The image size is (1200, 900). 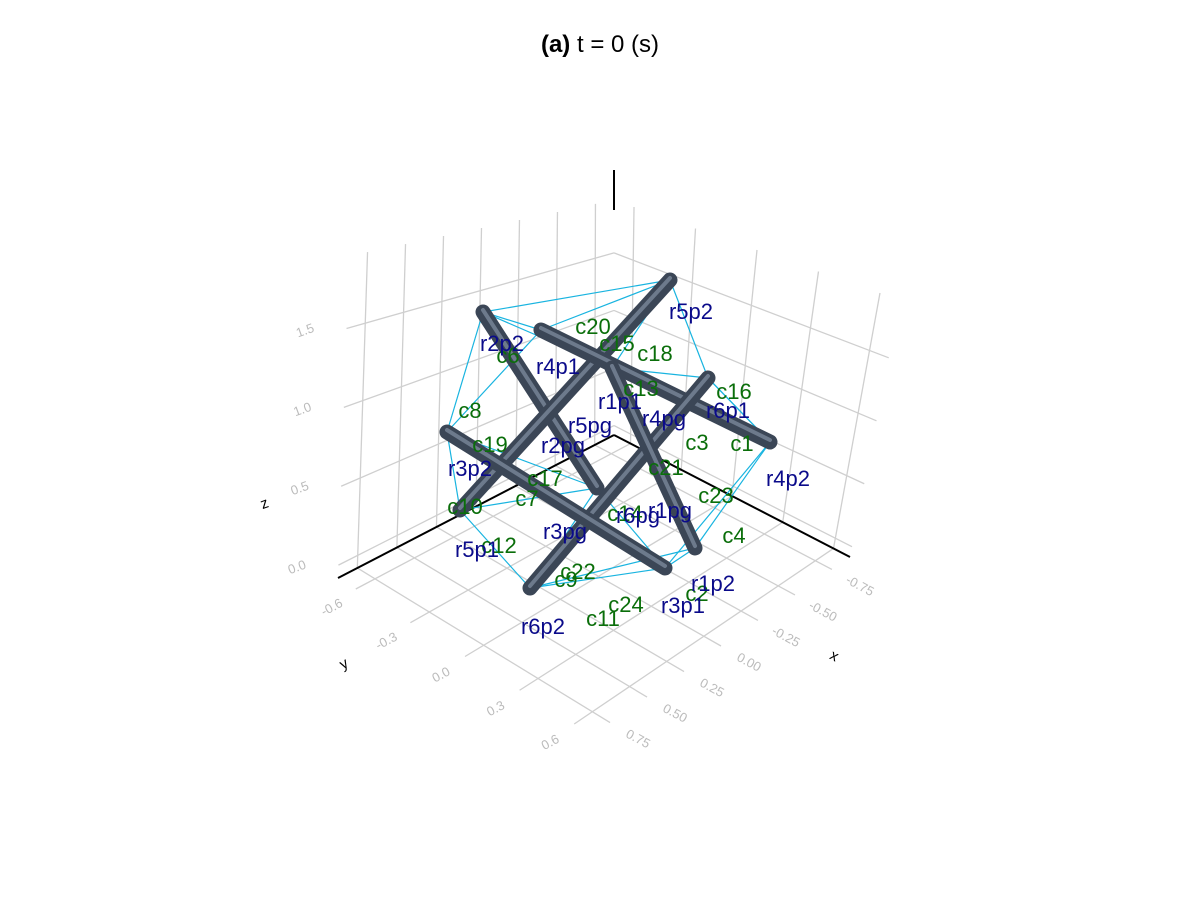 I want to click on cable-label: c23, so click(x=715, y=495).